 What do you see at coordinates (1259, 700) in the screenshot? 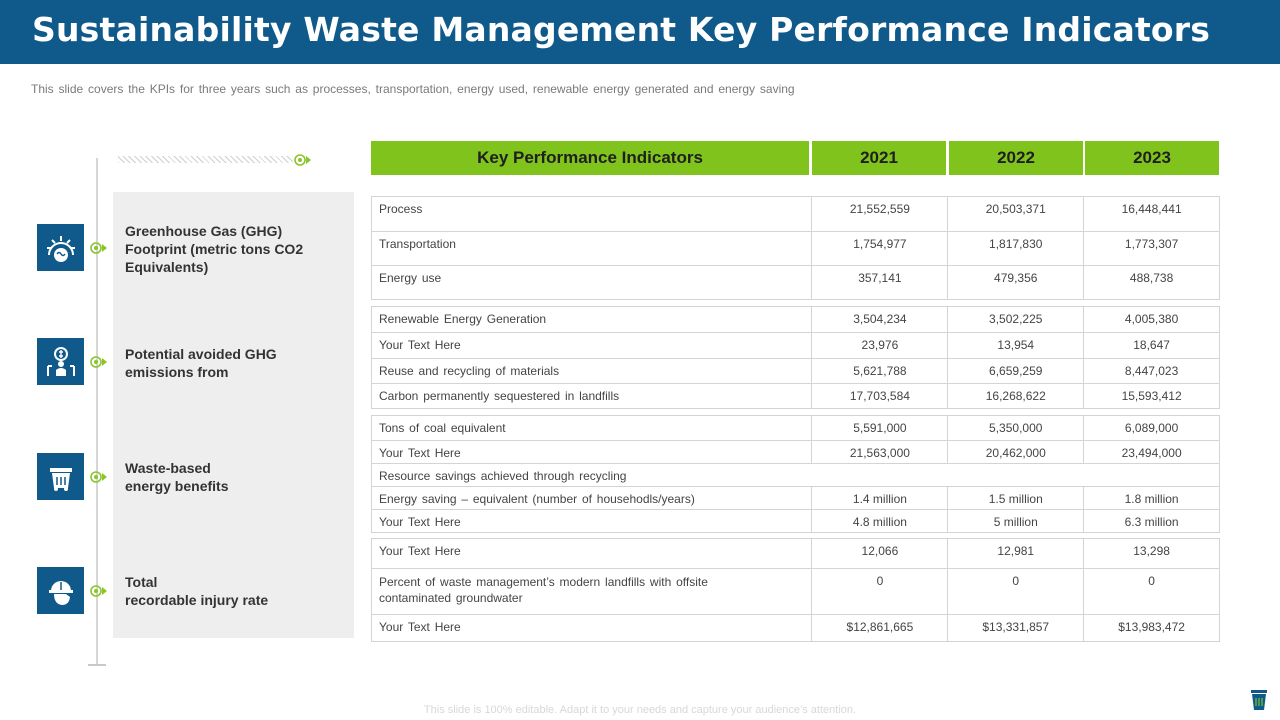
I see `corner-bin-icon` at bounding box center [1259, 700].